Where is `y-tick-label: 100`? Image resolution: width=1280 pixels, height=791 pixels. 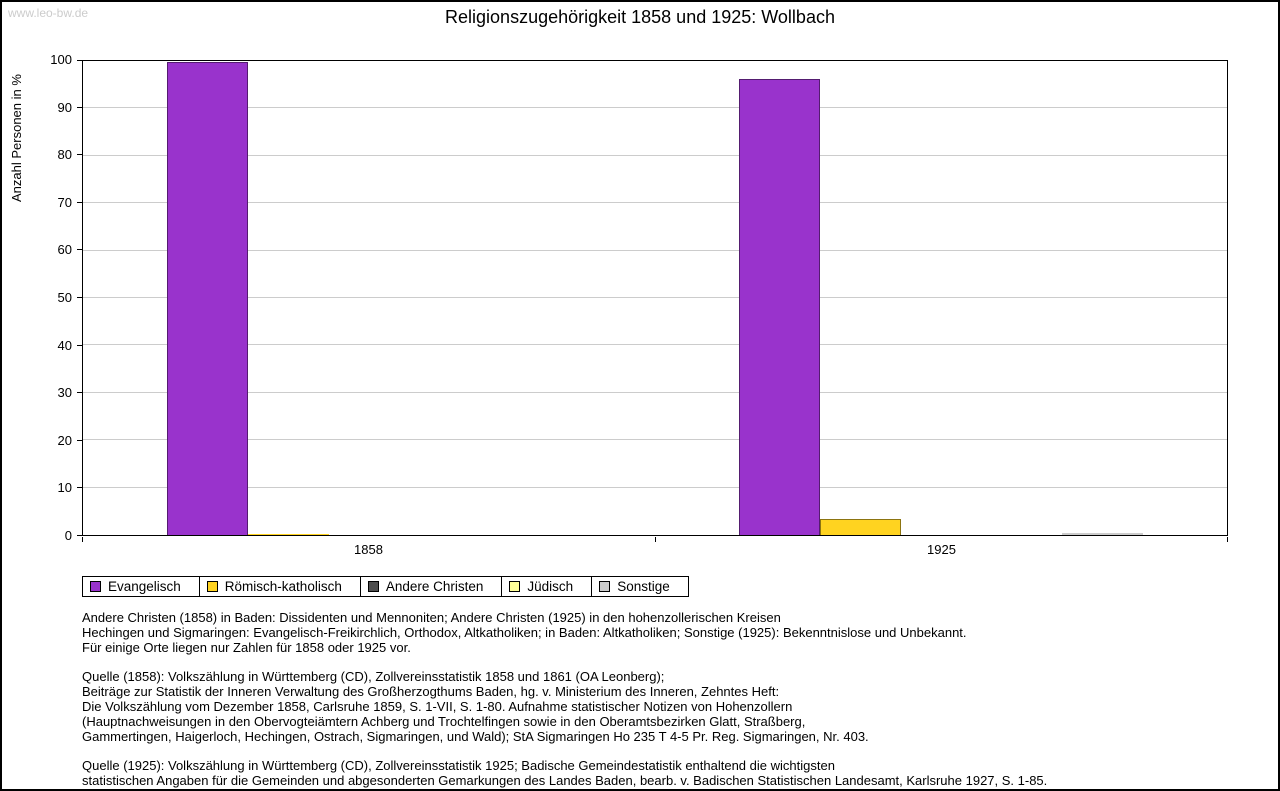 y-tick-label: 100 is located at coordinates (61, 59).